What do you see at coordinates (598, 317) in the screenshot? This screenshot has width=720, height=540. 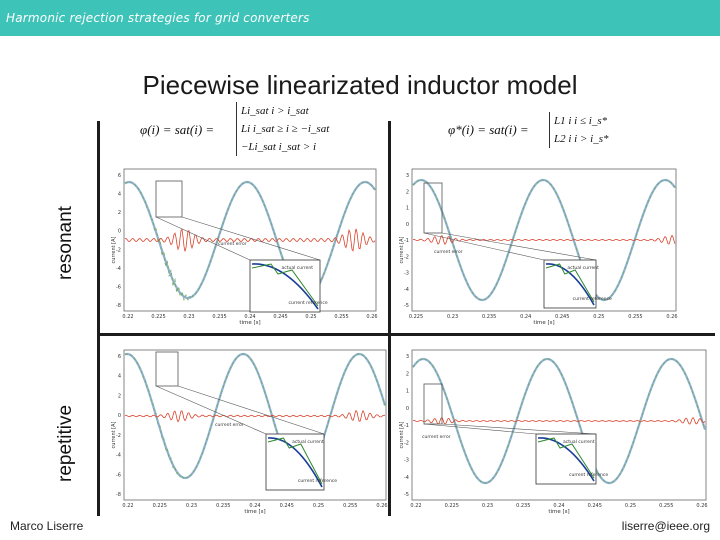 I see `x-tick-label: 0.25` at bounding box center [598, 317].